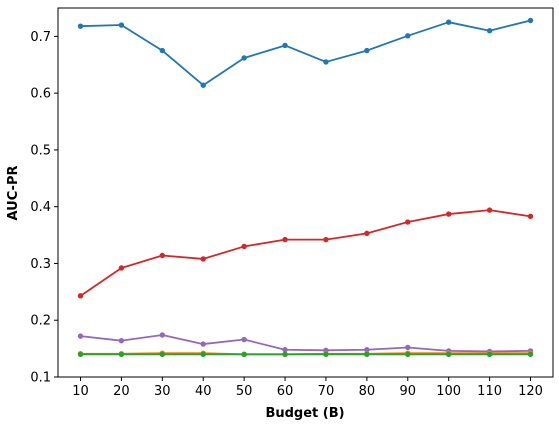 The height and width of the screenshot is (424, 559). I want to click on y-tick-label: 0.1, so click(40, 378).